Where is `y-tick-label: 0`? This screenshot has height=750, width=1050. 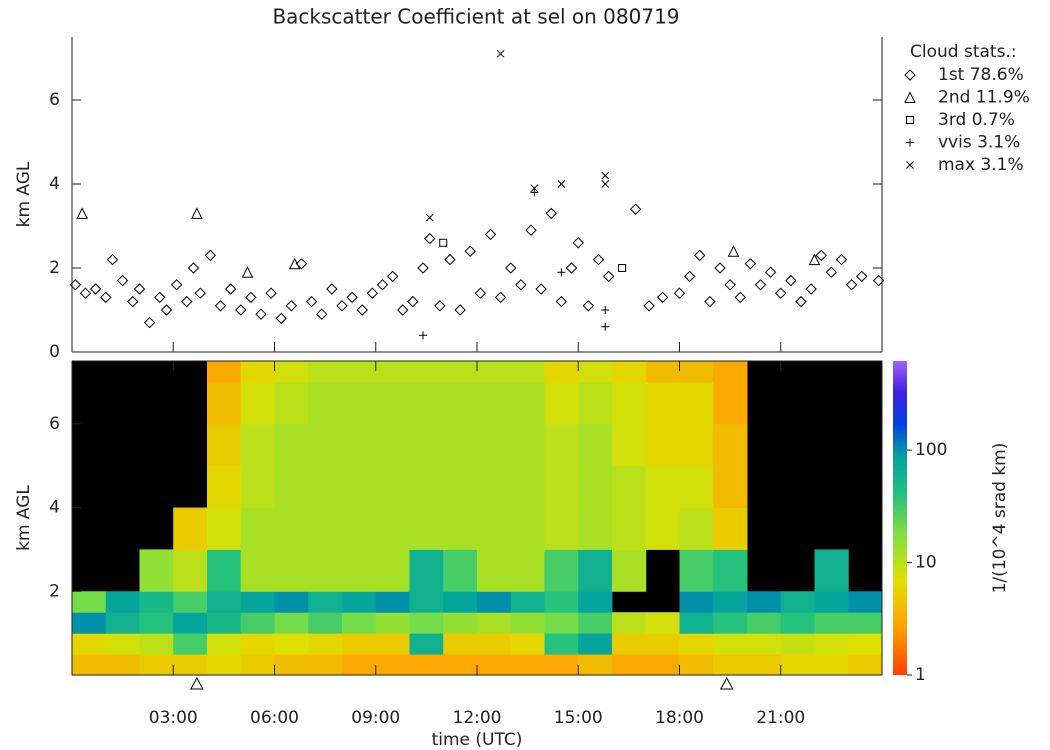 y-tick-label: 0 is located at coordinates (54, 352).